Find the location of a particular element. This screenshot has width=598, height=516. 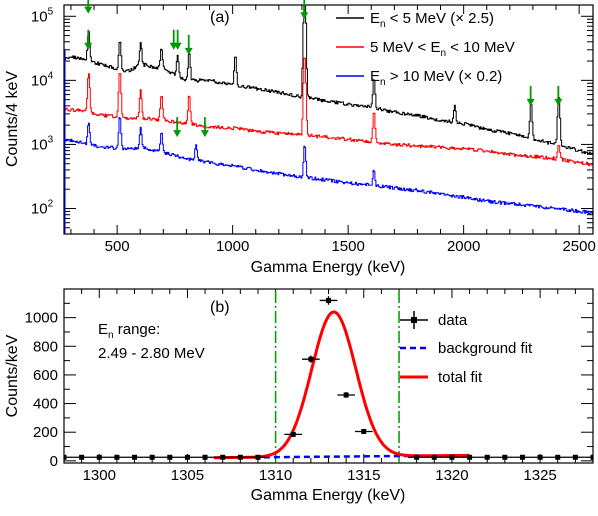

y-tick-label-b: 200 is located at coordinates (45, 432).